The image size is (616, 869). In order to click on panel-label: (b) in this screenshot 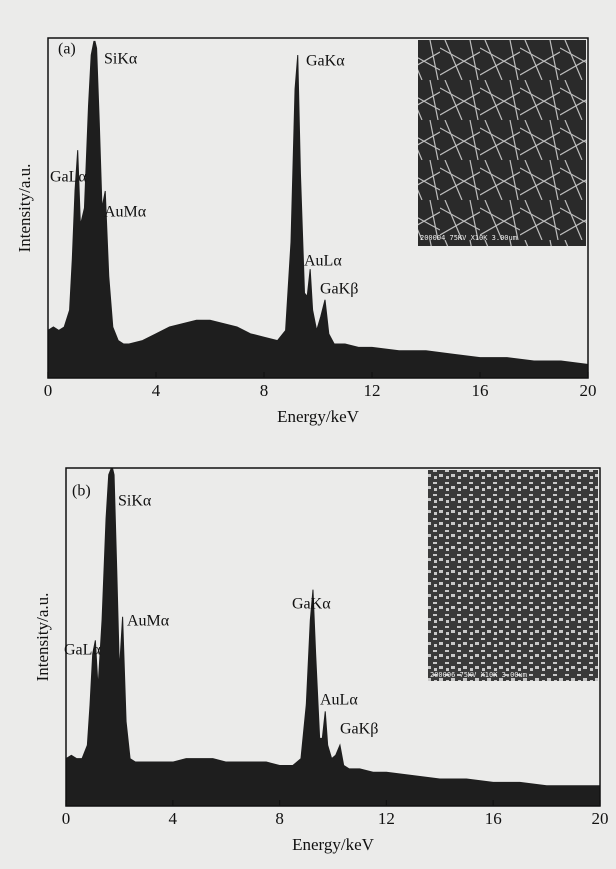, I will do `click(81, 491)`.